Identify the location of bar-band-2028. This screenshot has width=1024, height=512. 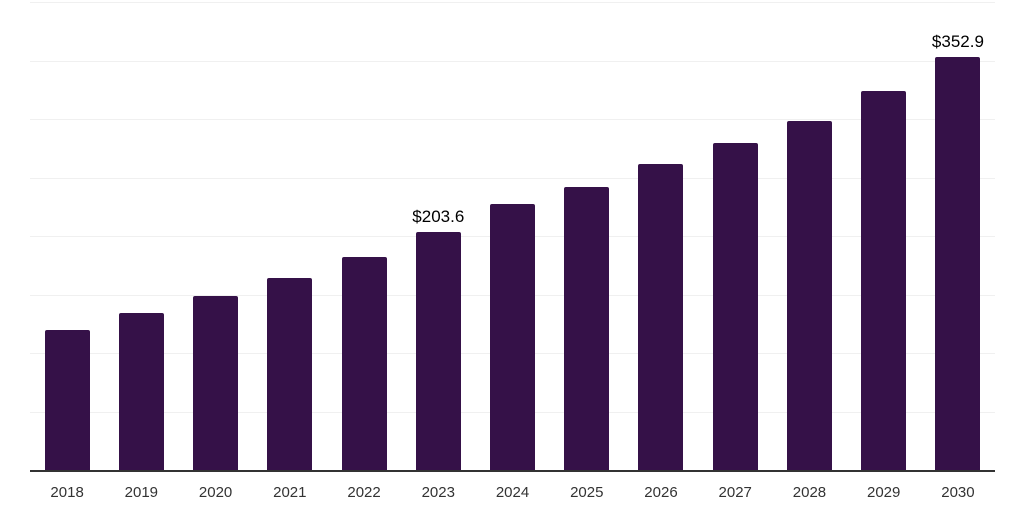
(809, 236).